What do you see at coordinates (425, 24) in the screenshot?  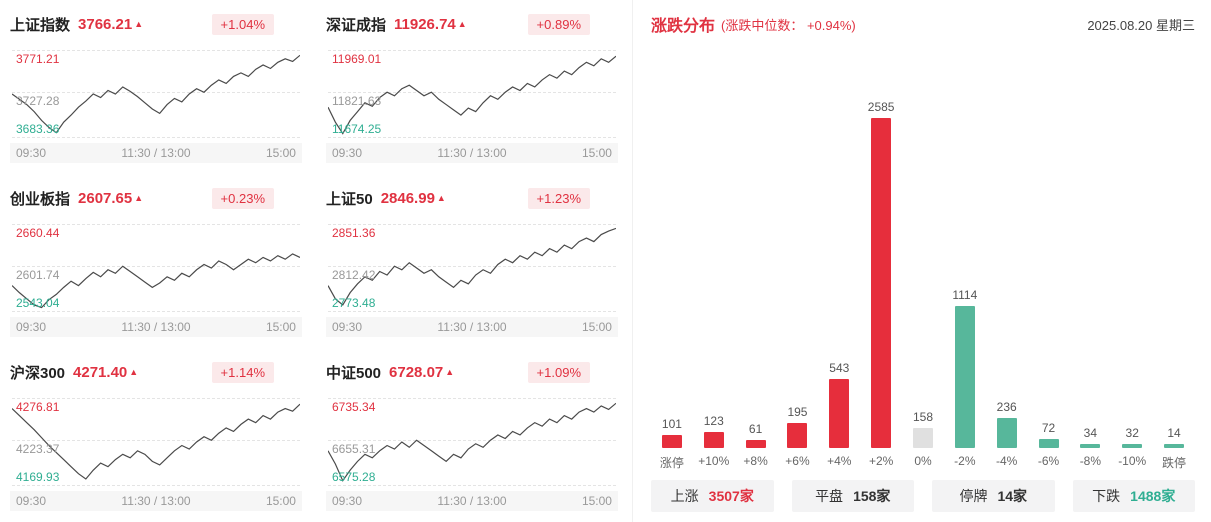 I see `index-value: 11926.74` at bounding box center [425, 24].